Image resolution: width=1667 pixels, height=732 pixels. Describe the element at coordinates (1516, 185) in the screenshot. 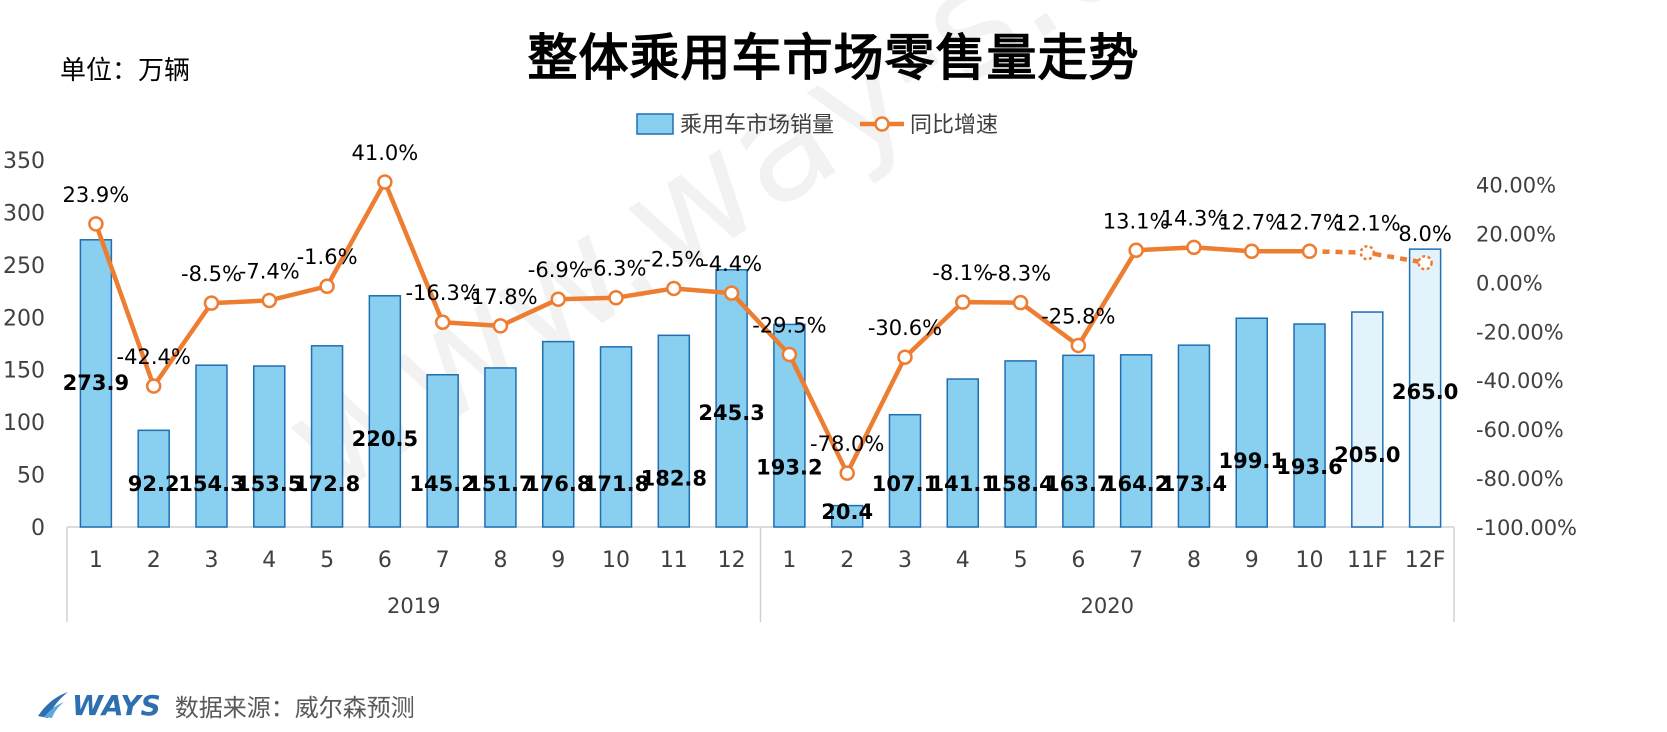

I see `y-right-tick-label: 40.00%` at that location.